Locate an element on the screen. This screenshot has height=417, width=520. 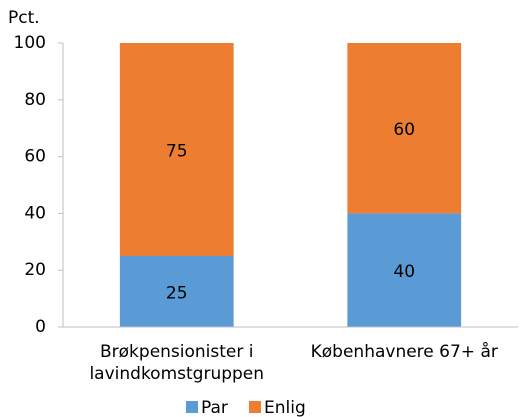
y-tick-label: 0 is located at coordinates (40, 327).